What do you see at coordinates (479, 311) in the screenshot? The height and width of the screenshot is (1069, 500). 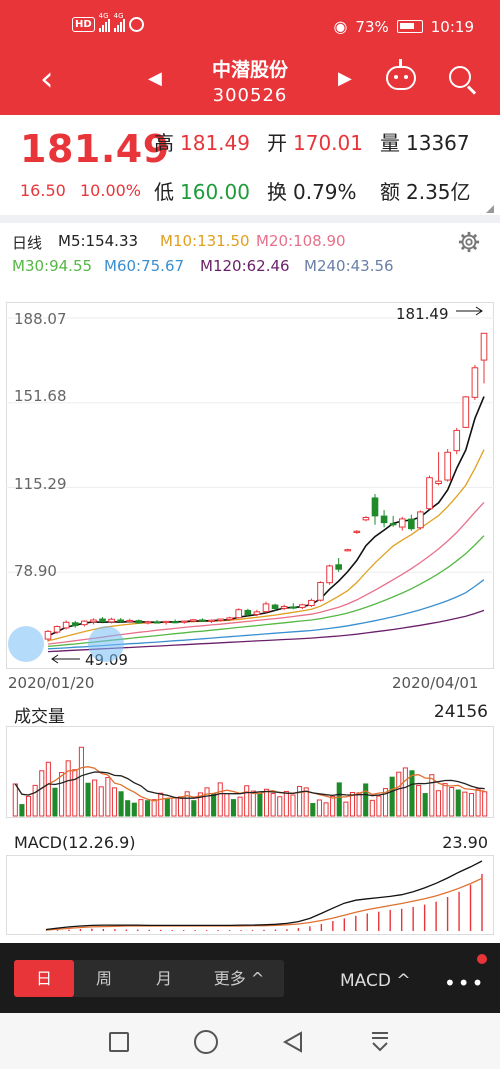 I see `high-arrow-head` at bounding box center [479, 311].